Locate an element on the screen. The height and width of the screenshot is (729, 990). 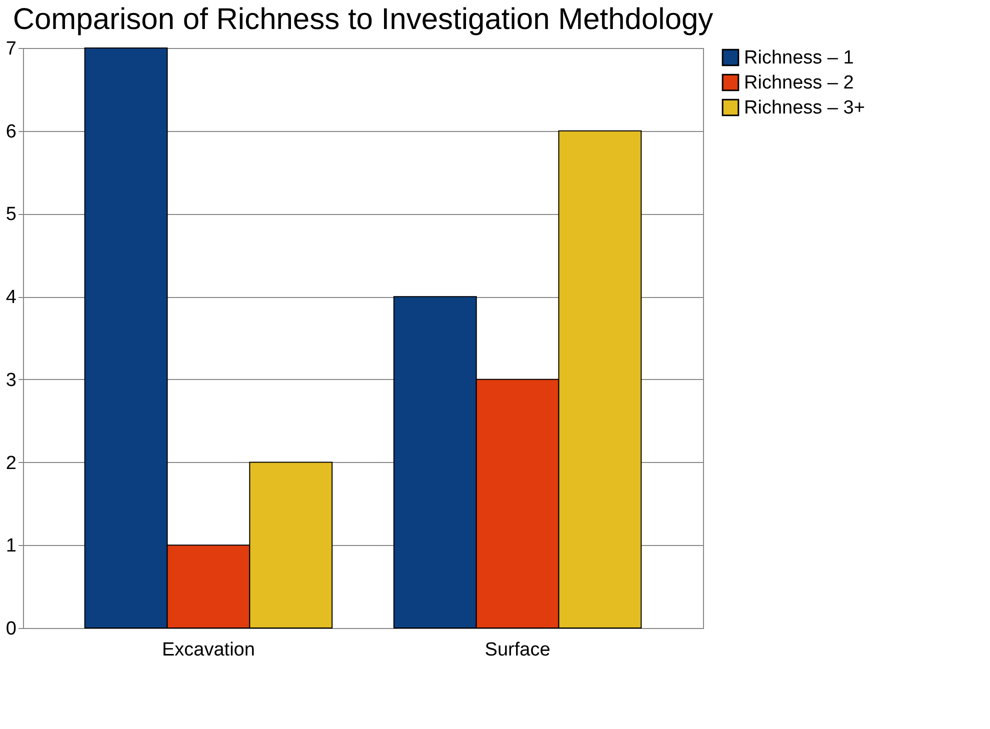
y-tick-label: 5 is located at coordinates (11, 215).